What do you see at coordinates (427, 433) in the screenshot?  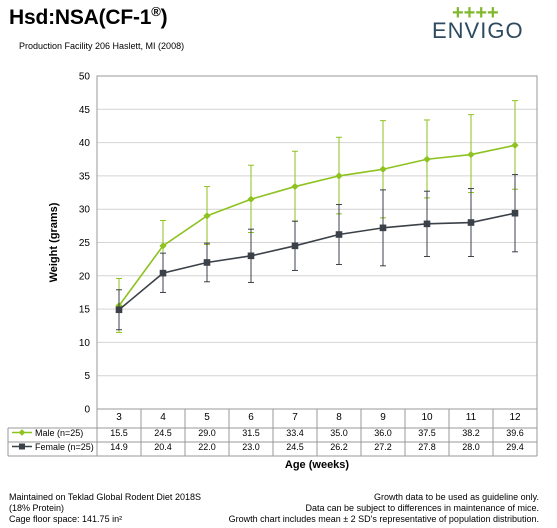 I see `male-table-value: 37.5` at bounding box center [427, 433].